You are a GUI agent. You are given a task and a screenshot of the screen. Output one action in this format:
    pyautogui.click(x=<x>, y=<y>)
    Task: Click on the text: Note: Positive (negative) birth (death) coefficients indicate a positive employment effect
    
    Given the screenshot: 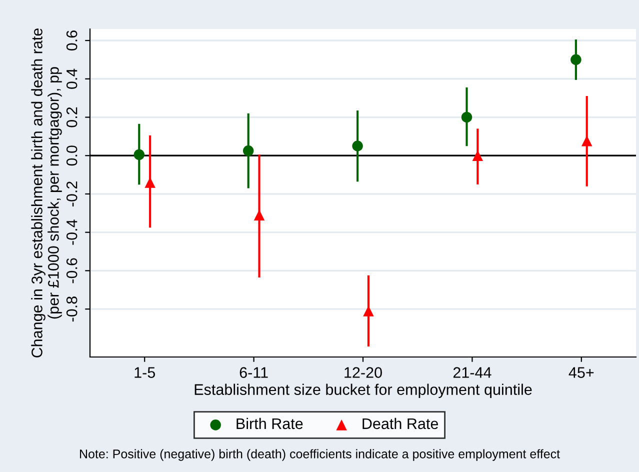 What is the action you would take?
    pyautogui.click(x=320, y=455)
    